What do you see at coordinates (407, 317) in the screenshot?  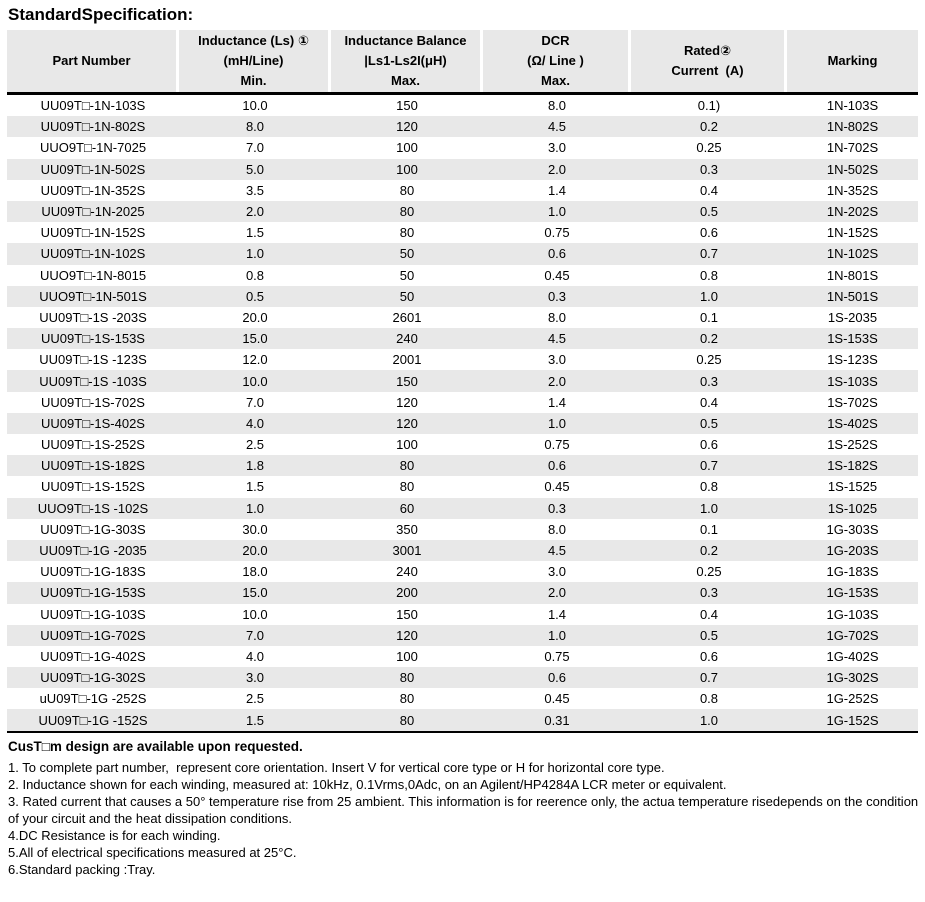 I see `cell-inductance-balance-max: 2601` at bounding box center [407, 317].